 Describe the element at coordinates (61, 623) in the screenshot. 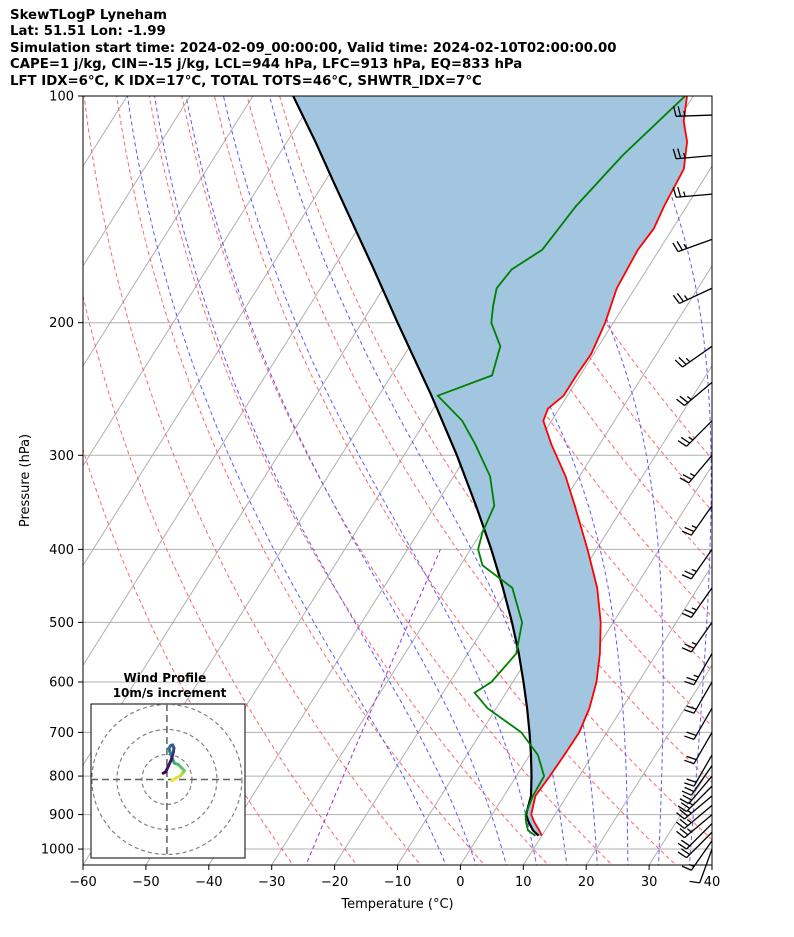

I see `y-tick-label: 500` at that location.